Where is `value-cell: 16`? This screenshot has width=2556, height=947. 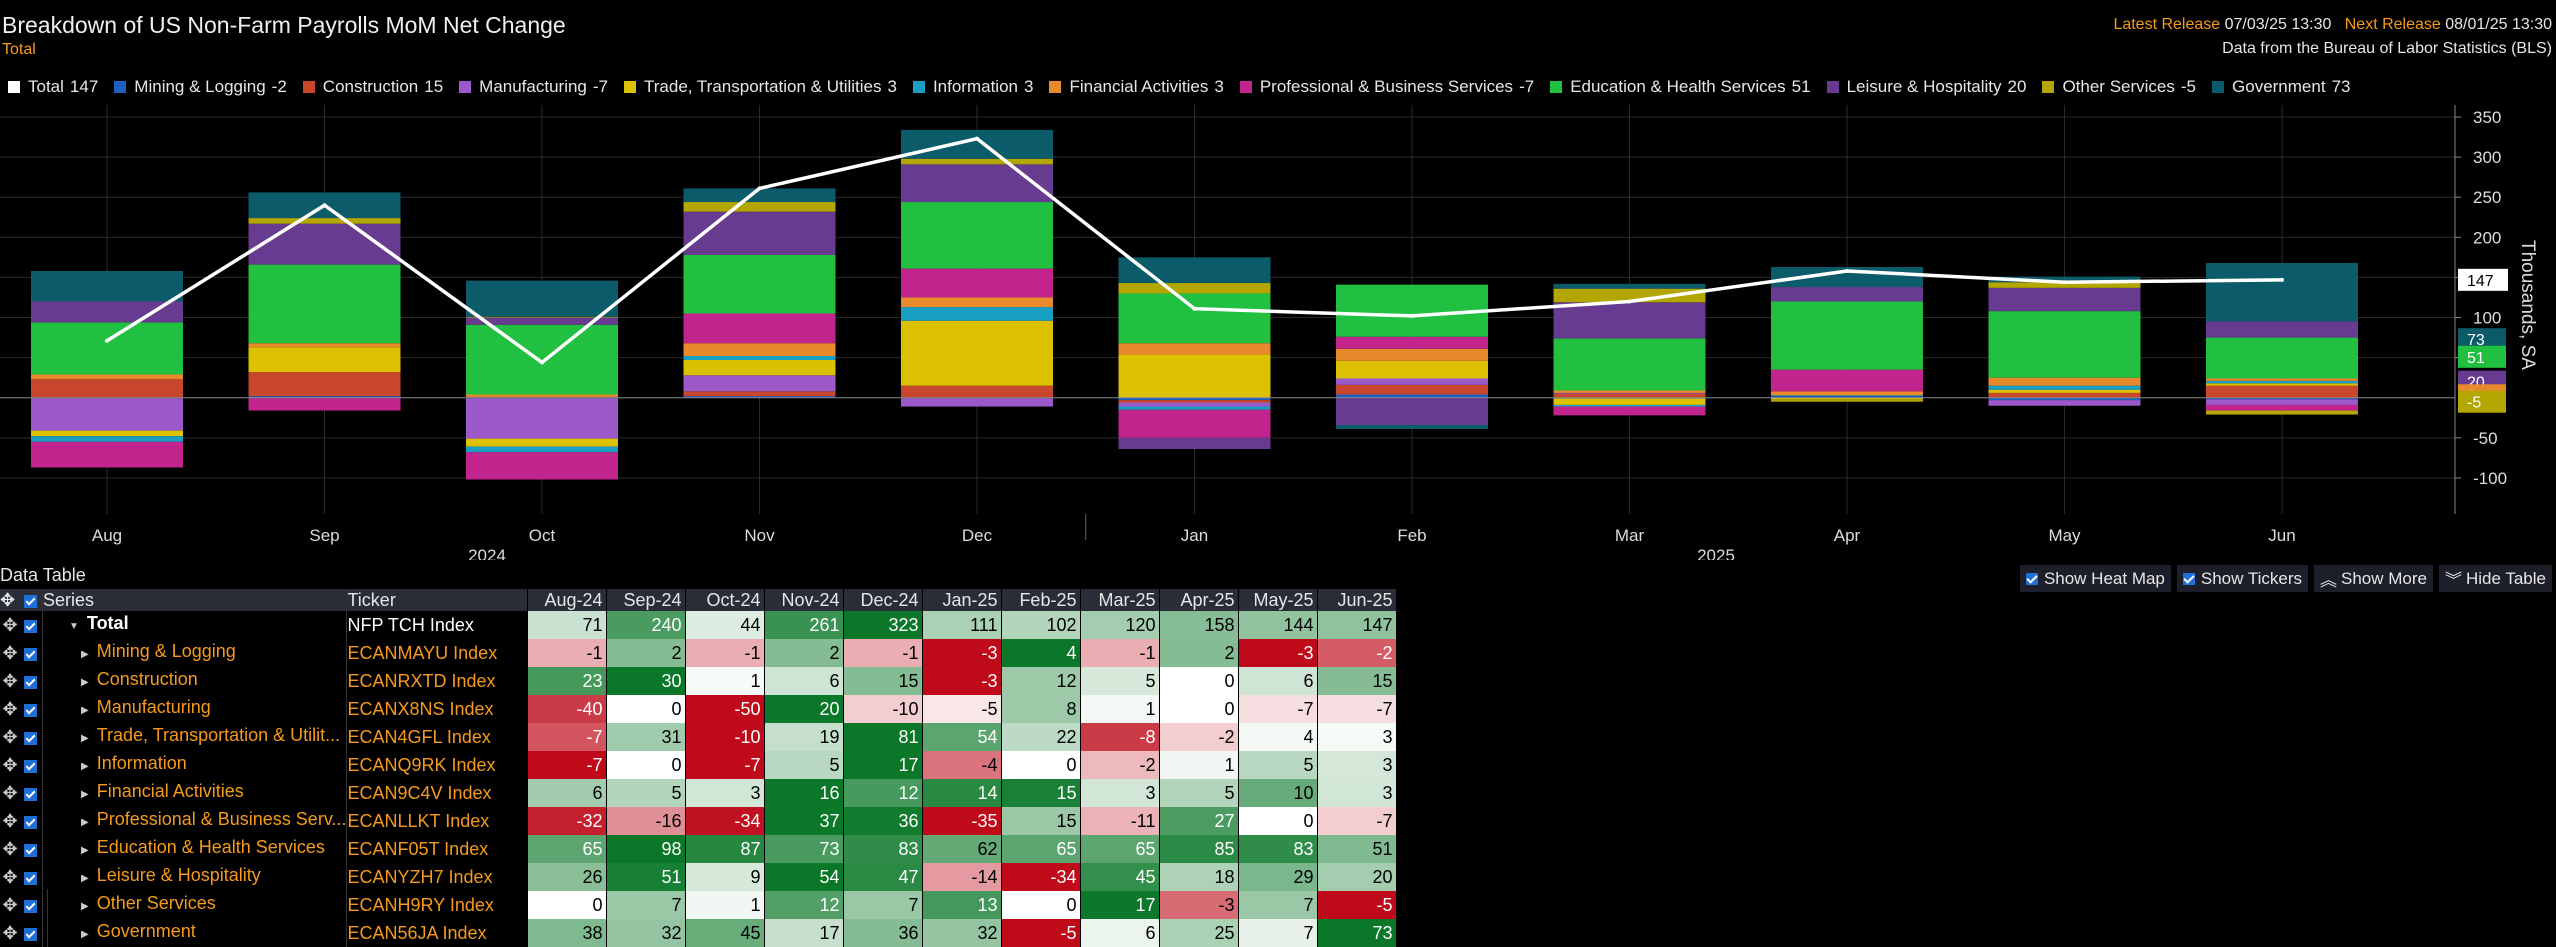
value-cell: 16 is located at coordinates (804, 793).